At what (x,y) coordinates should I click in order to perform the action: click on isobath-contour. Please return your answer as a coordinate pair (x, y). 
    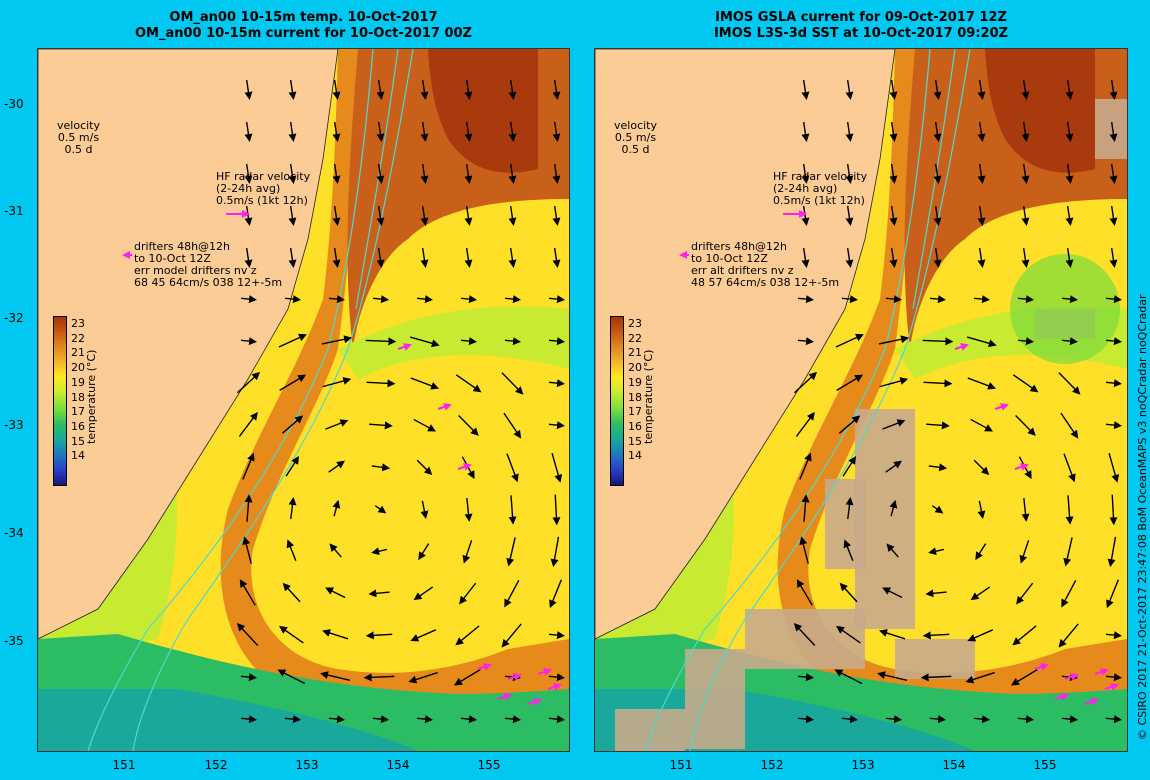
    Looking at the image, I should click on (377, 179).